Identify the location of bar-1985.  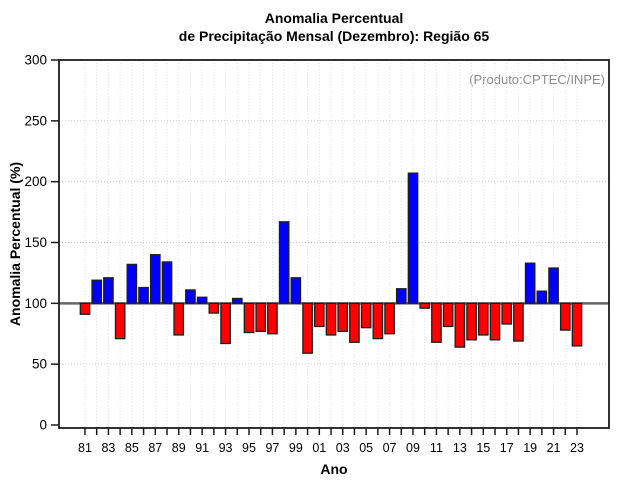
(132, 283).